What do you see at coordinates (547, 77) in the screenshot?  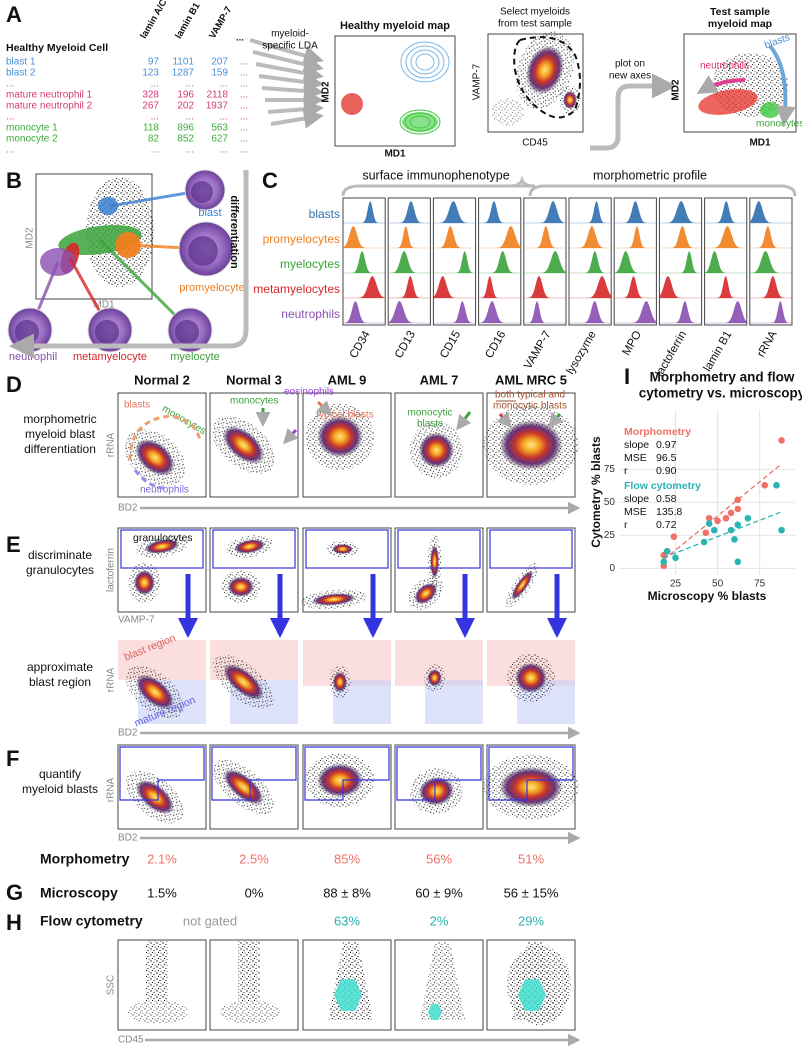 I see `gate-outline` at bounding box center [547, 77].